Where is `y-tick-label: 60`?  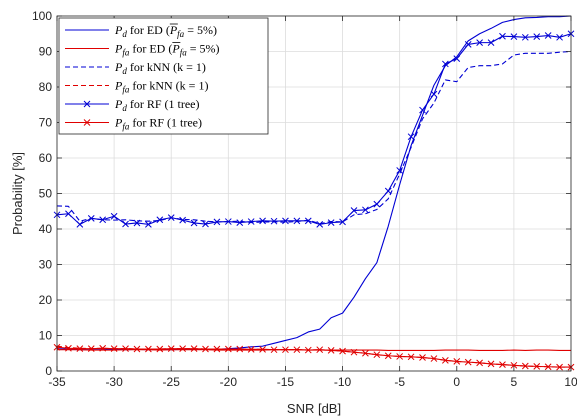
y-tick-label: 60 is located at coordinates (46, 158).